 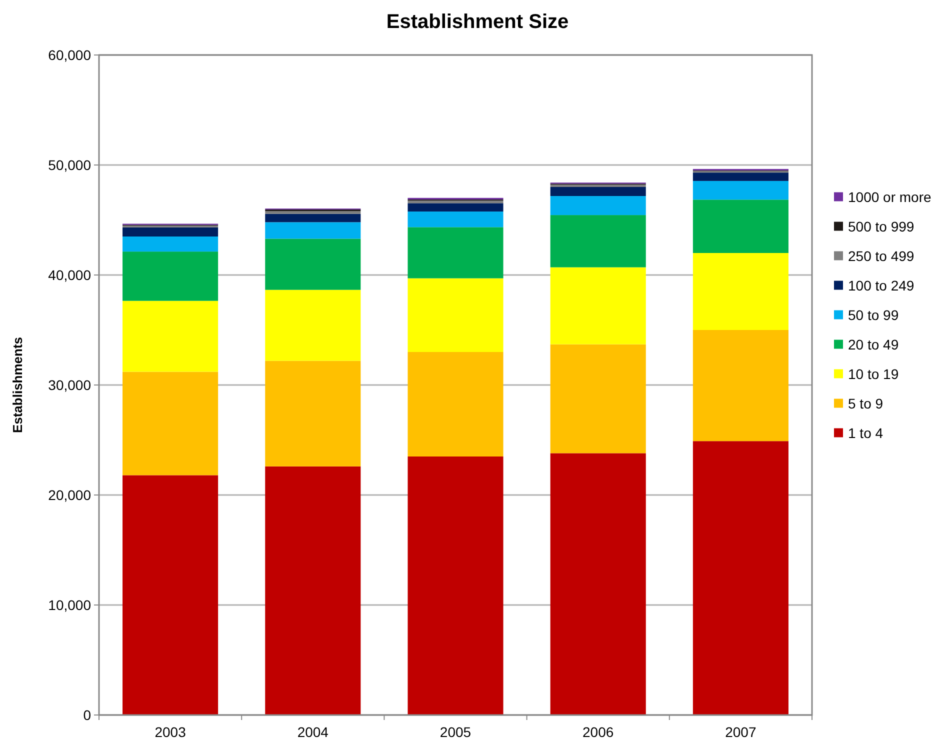 I want to click on x-tick-label: 2003, so click(x=170, y=732).